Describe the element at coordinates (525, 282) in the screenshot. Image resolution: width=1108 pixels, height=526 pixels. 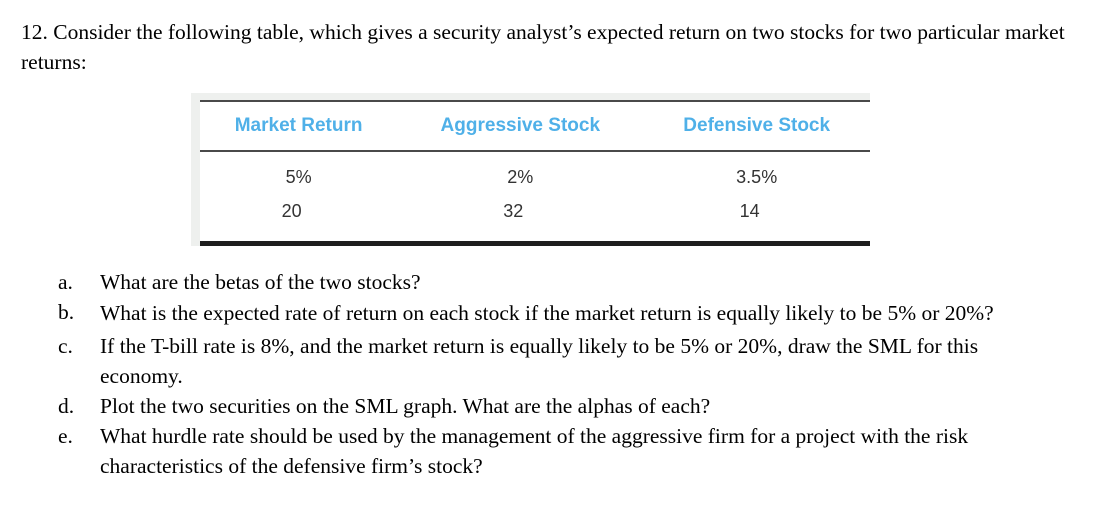
I see `question-a: a. What are the betas of the two stocks?` at that location.